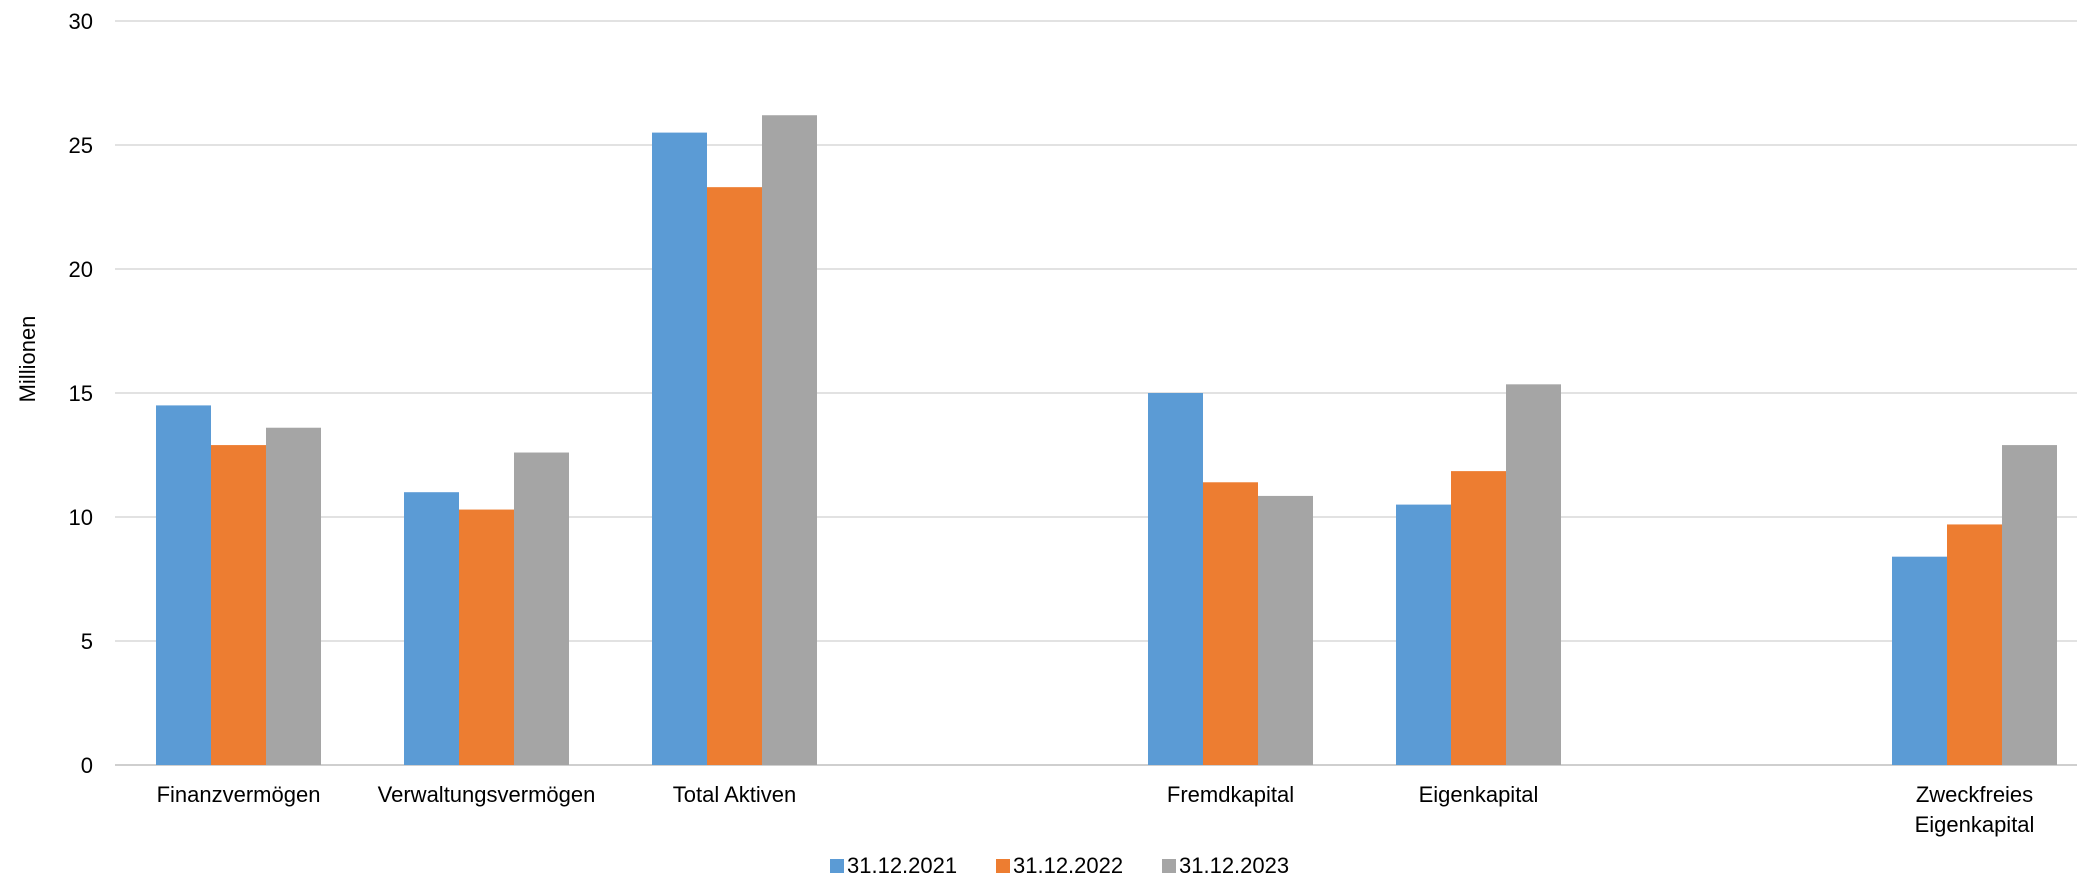 Image resolution: width=2077 pixels, height=890 pixels. Describe the element at coordinates (81, 517) in the screenshot. I see `y-tick-label: 10` at that location.